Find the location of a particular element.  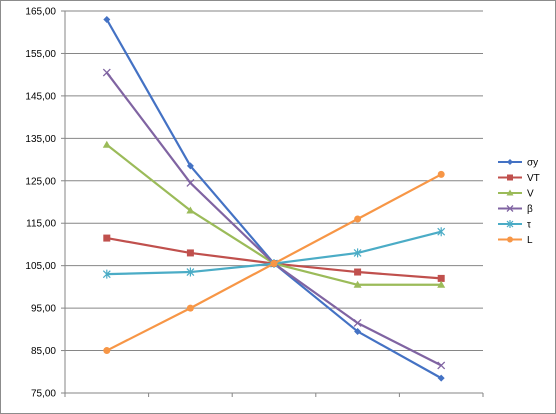

y-tick-label: 145,00 is located at coordinates (40, 96).